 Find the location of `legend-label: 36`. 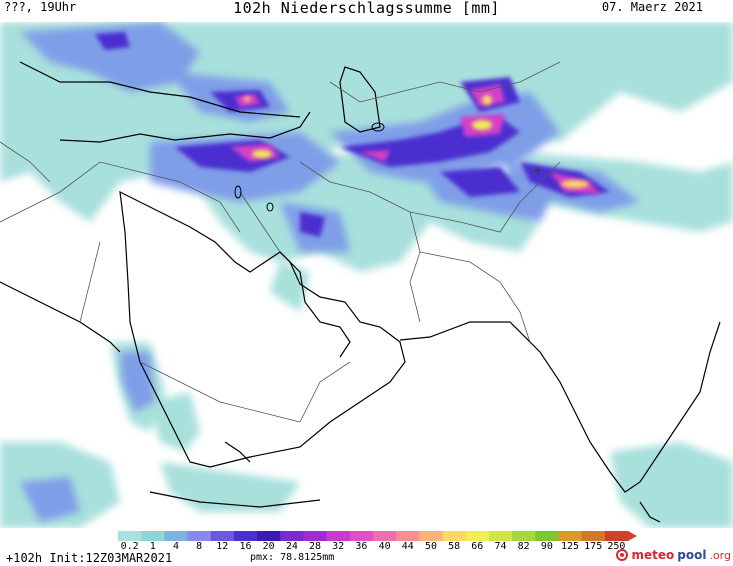

legend-label: 36 is located at coordinates (361, 546).